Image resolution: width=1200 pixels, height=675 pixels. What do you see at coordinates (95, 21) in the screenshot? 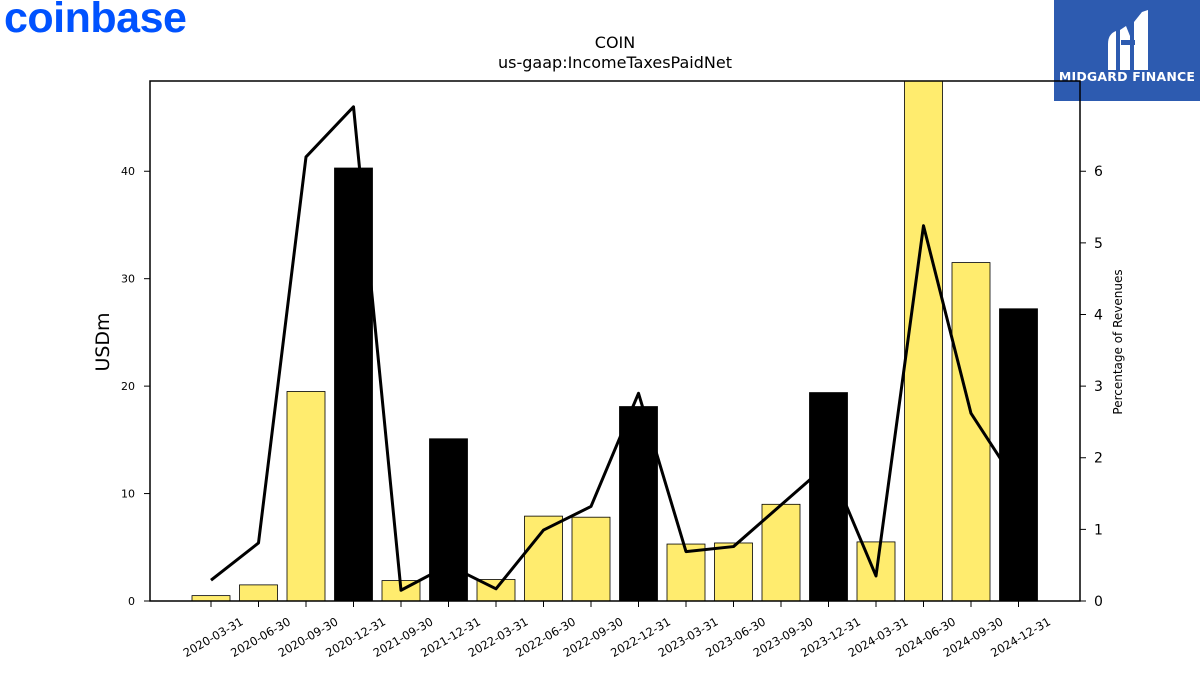
I see `coinbase-logo: coinbase` at bounding box center [95, 21].